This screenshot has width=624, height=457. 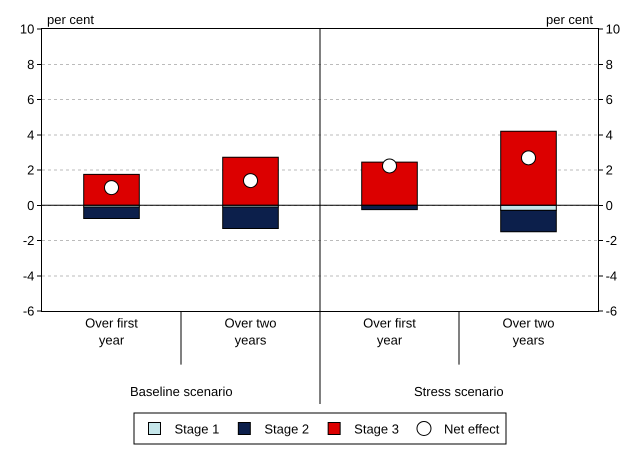 What do you see at coordinates (28, 240) in the screenshot?
I see `y-tick-label: -2` at bounding box center [28, 240].